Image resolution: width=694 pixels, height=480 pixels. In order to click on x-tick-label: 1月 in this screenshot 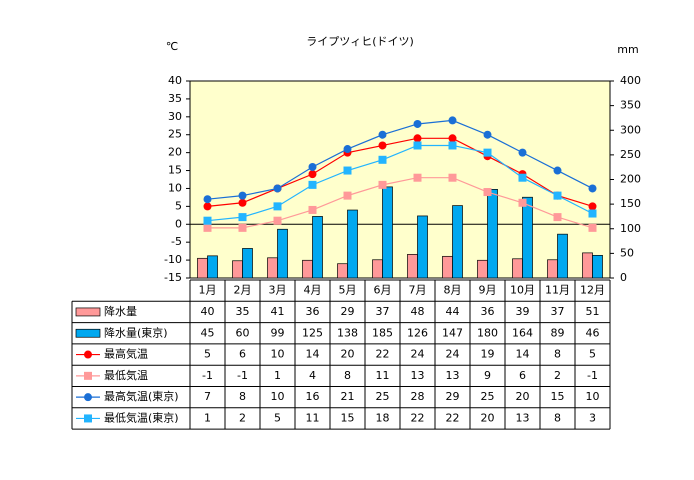, I will do `click(208, 290)`.